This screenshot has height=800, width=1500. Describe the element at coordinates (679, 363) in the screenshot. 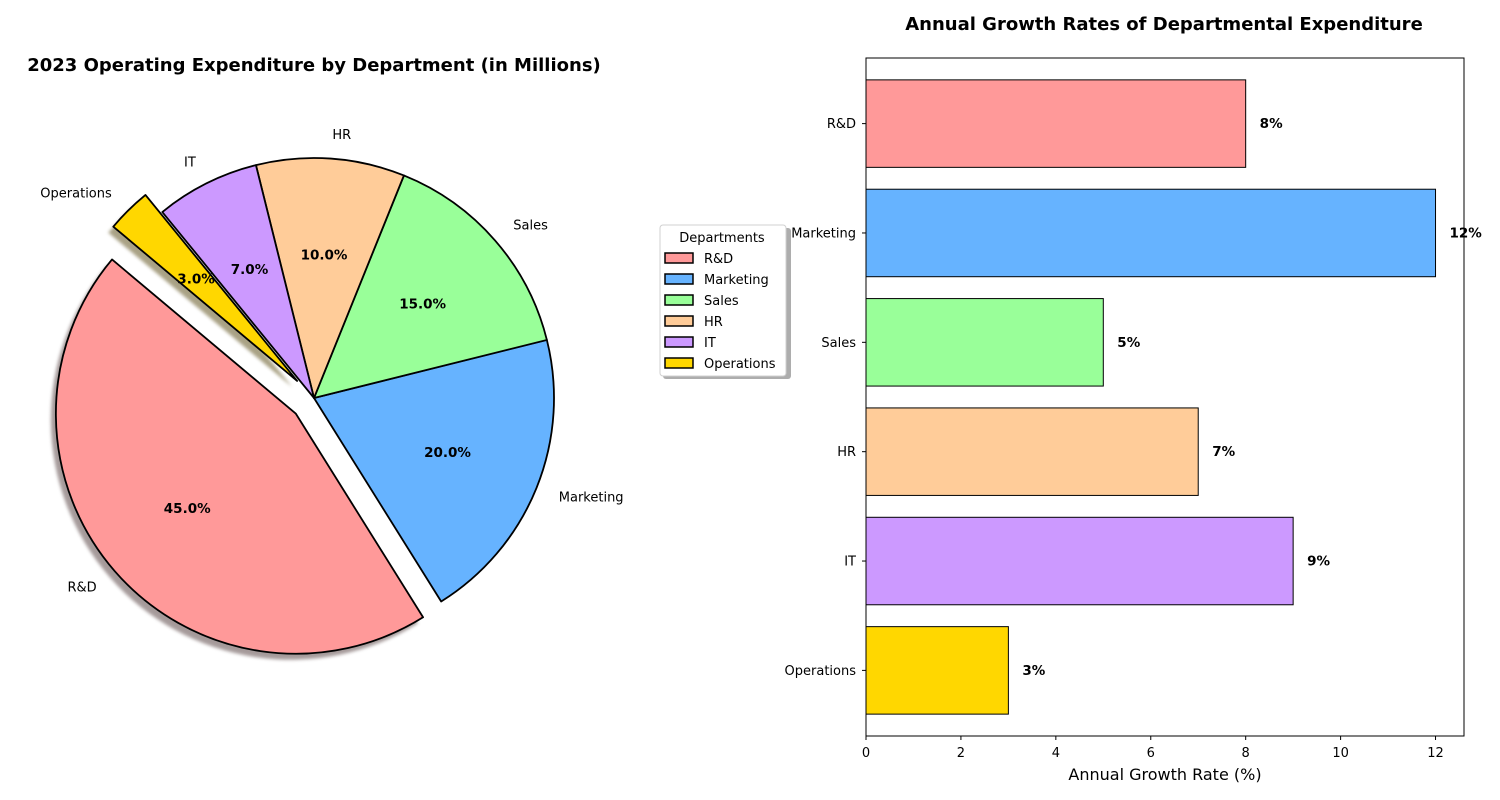

I see `legend-swatch-operations` at that location.